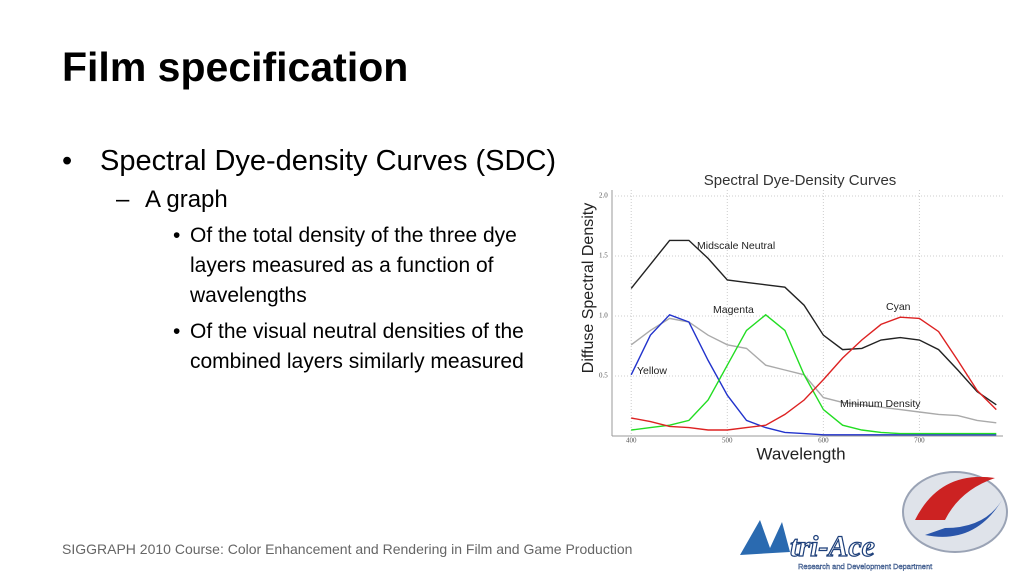 The image size is (1024, 576). Describe the element at coordinates (588, 288) in the screenshot. I see `y-axis-label: Diffuse Spectral Density` at that location.